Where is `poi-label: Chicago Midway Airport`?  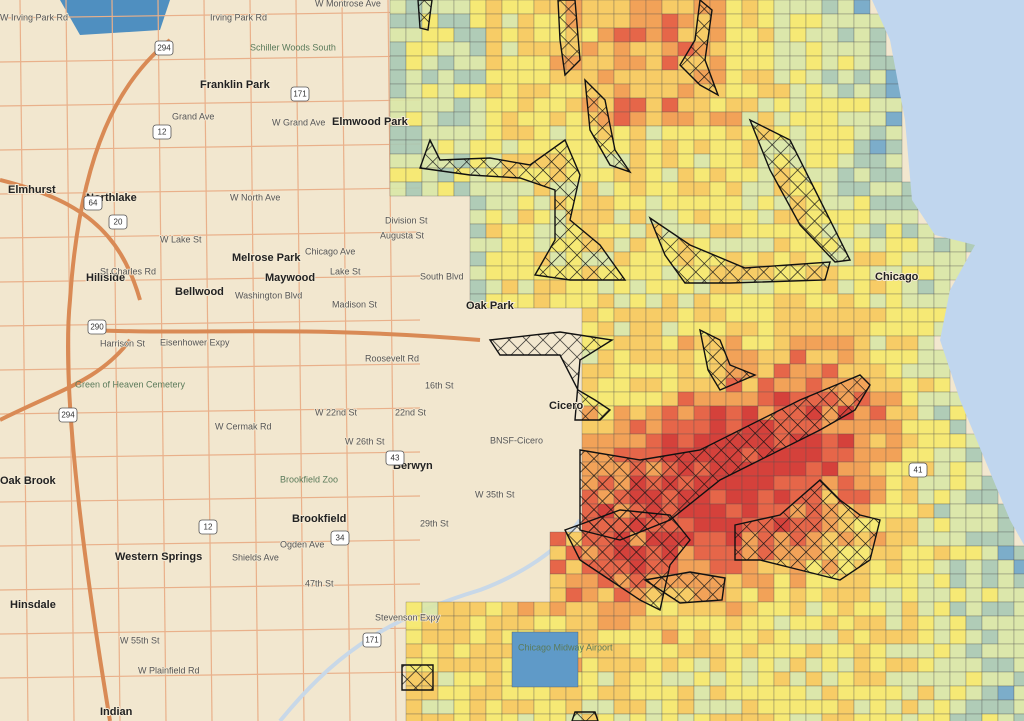
poi-label: Chicago Midway Airport is located at coordinates (565, 647).